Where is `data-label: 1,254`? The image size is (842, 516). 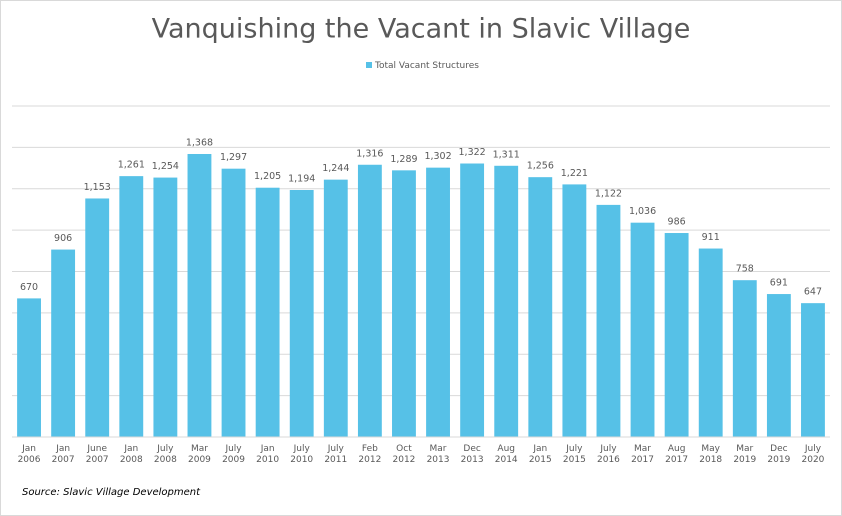
data-label: 1,254 is located at coordinates (165, 166).